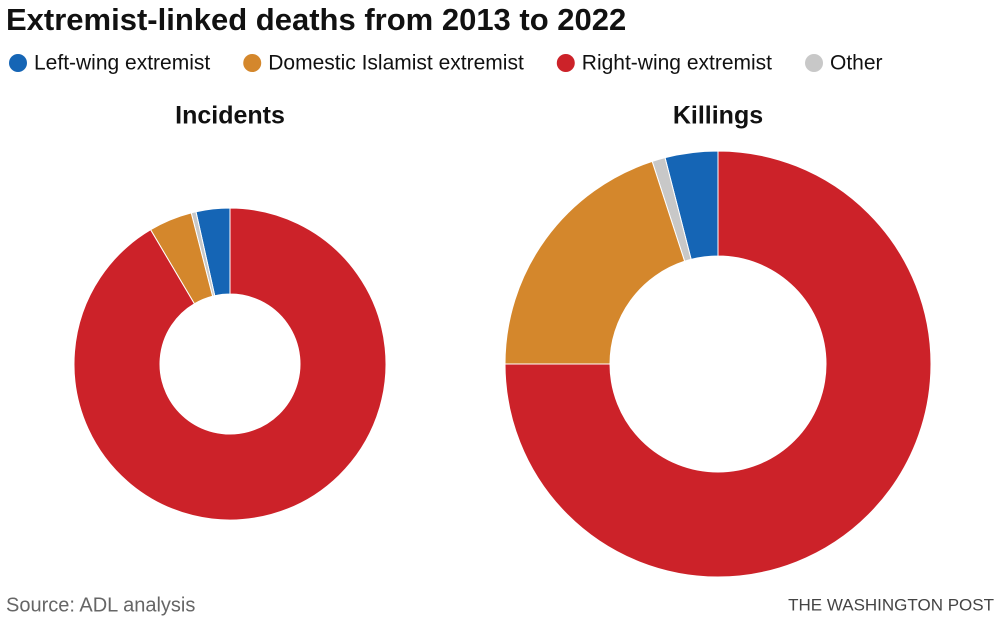  I want to click on source: Source: ADL analysis, so click(100, 605).